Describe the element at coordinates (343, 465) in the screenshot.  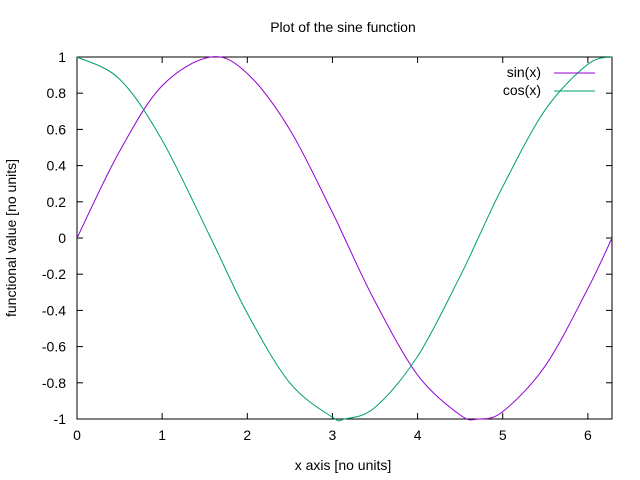
I see `x-axis-label: x axis [no units]` at that location.